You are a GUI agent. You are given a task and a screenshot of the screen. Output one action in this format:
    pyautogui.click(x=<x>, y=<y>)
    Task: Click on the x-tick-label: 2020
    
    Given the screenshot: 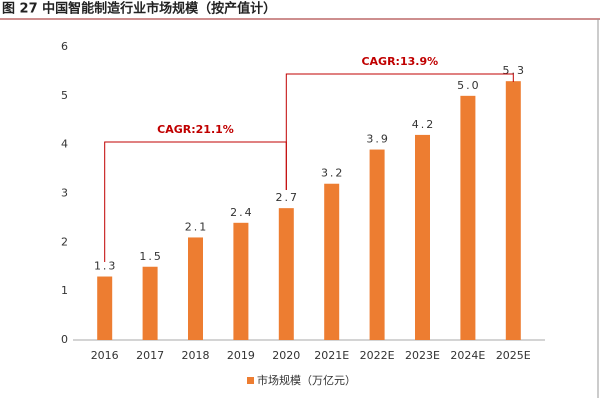 What is the action you would take?
    pyautogui.click(x=286, y=355)
    